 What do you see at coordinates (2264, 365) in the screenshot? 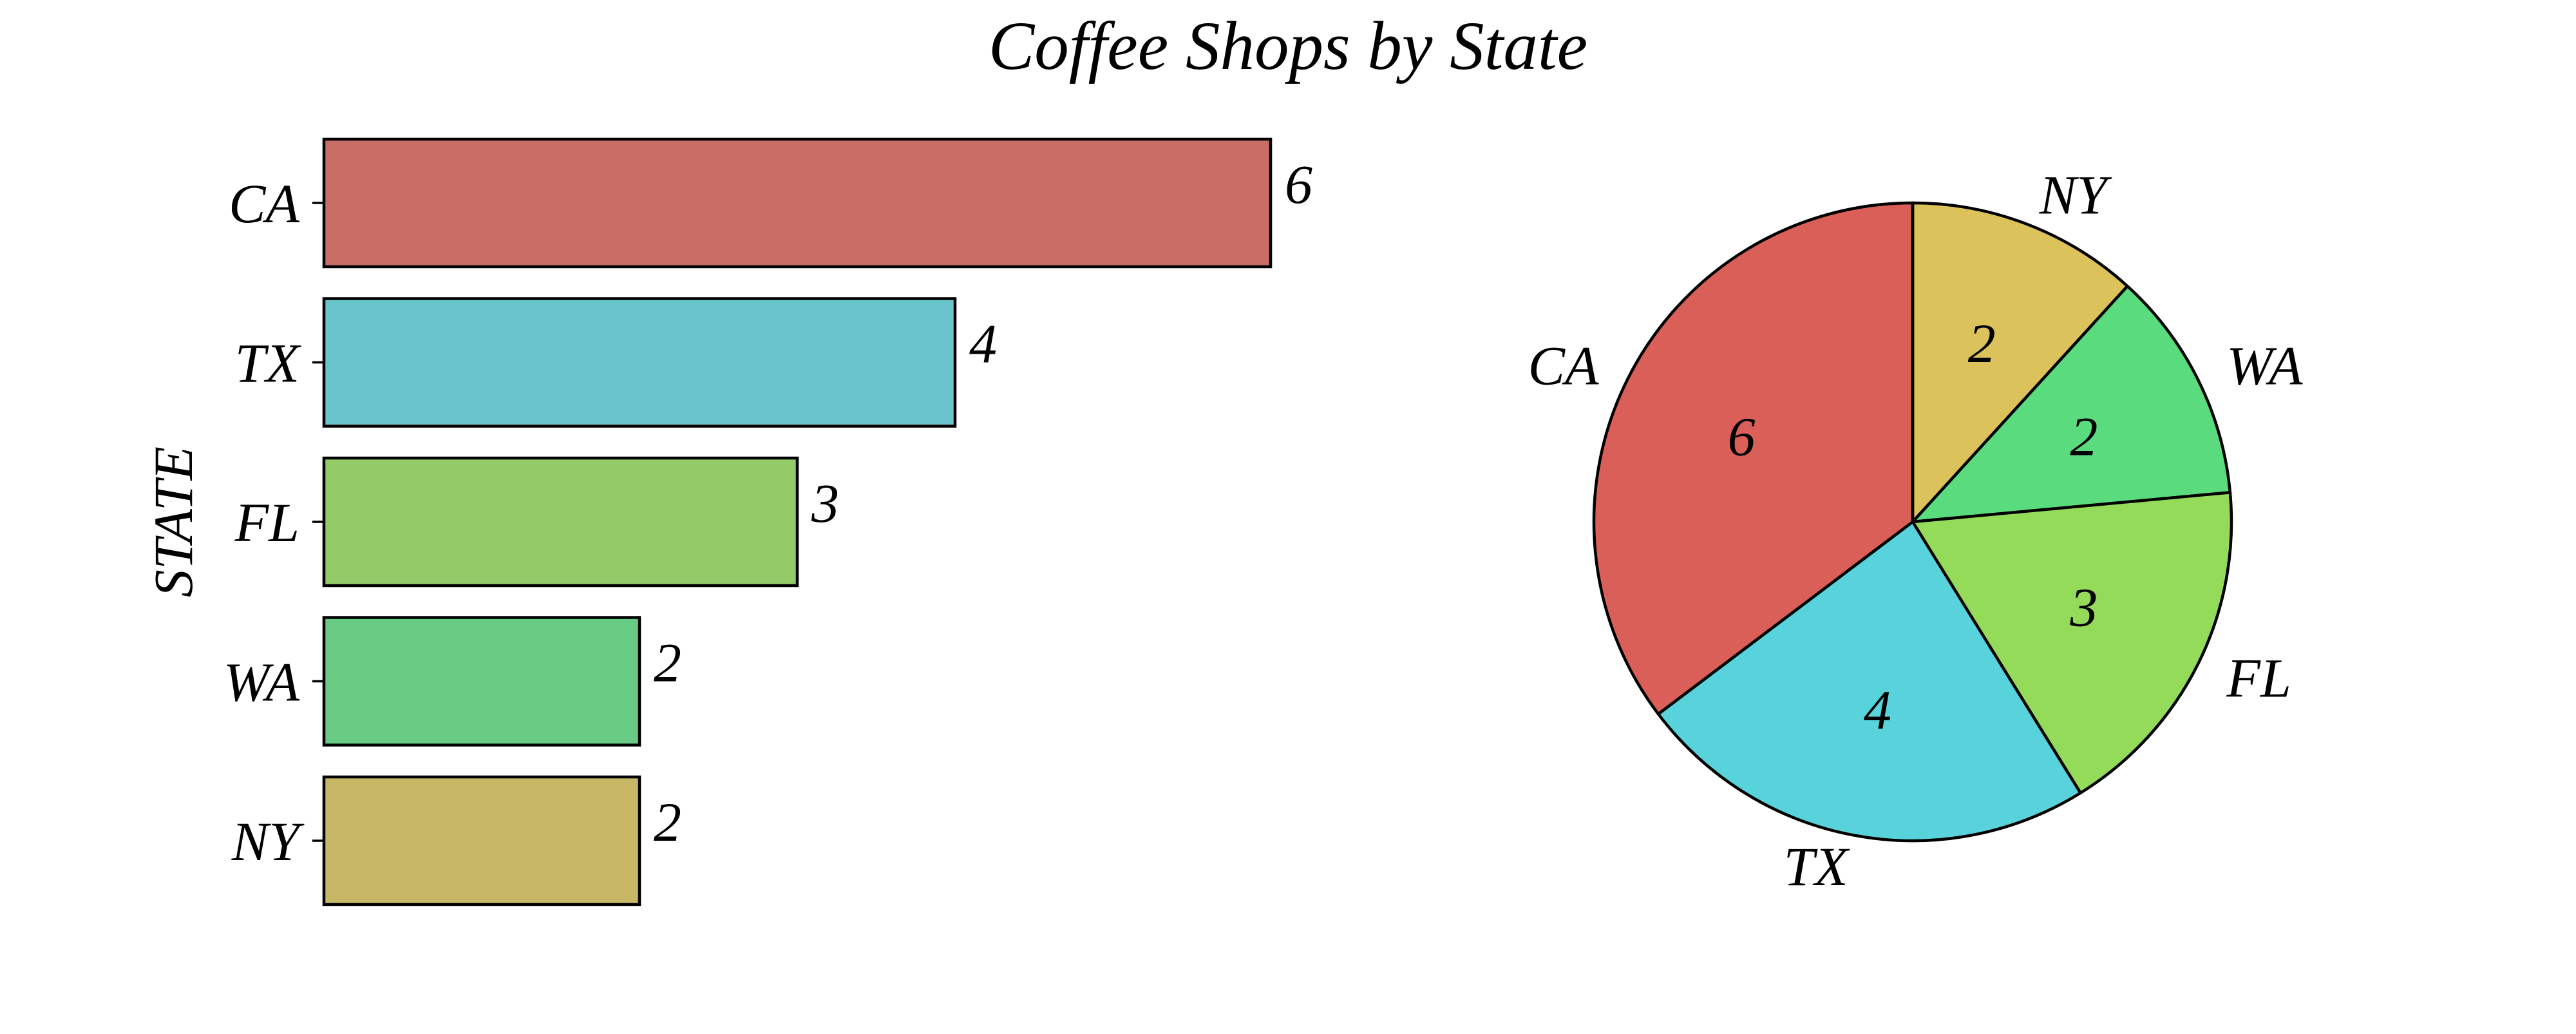
I see `pie-category-label-wa: WA` at bounding box center [2264, 365].